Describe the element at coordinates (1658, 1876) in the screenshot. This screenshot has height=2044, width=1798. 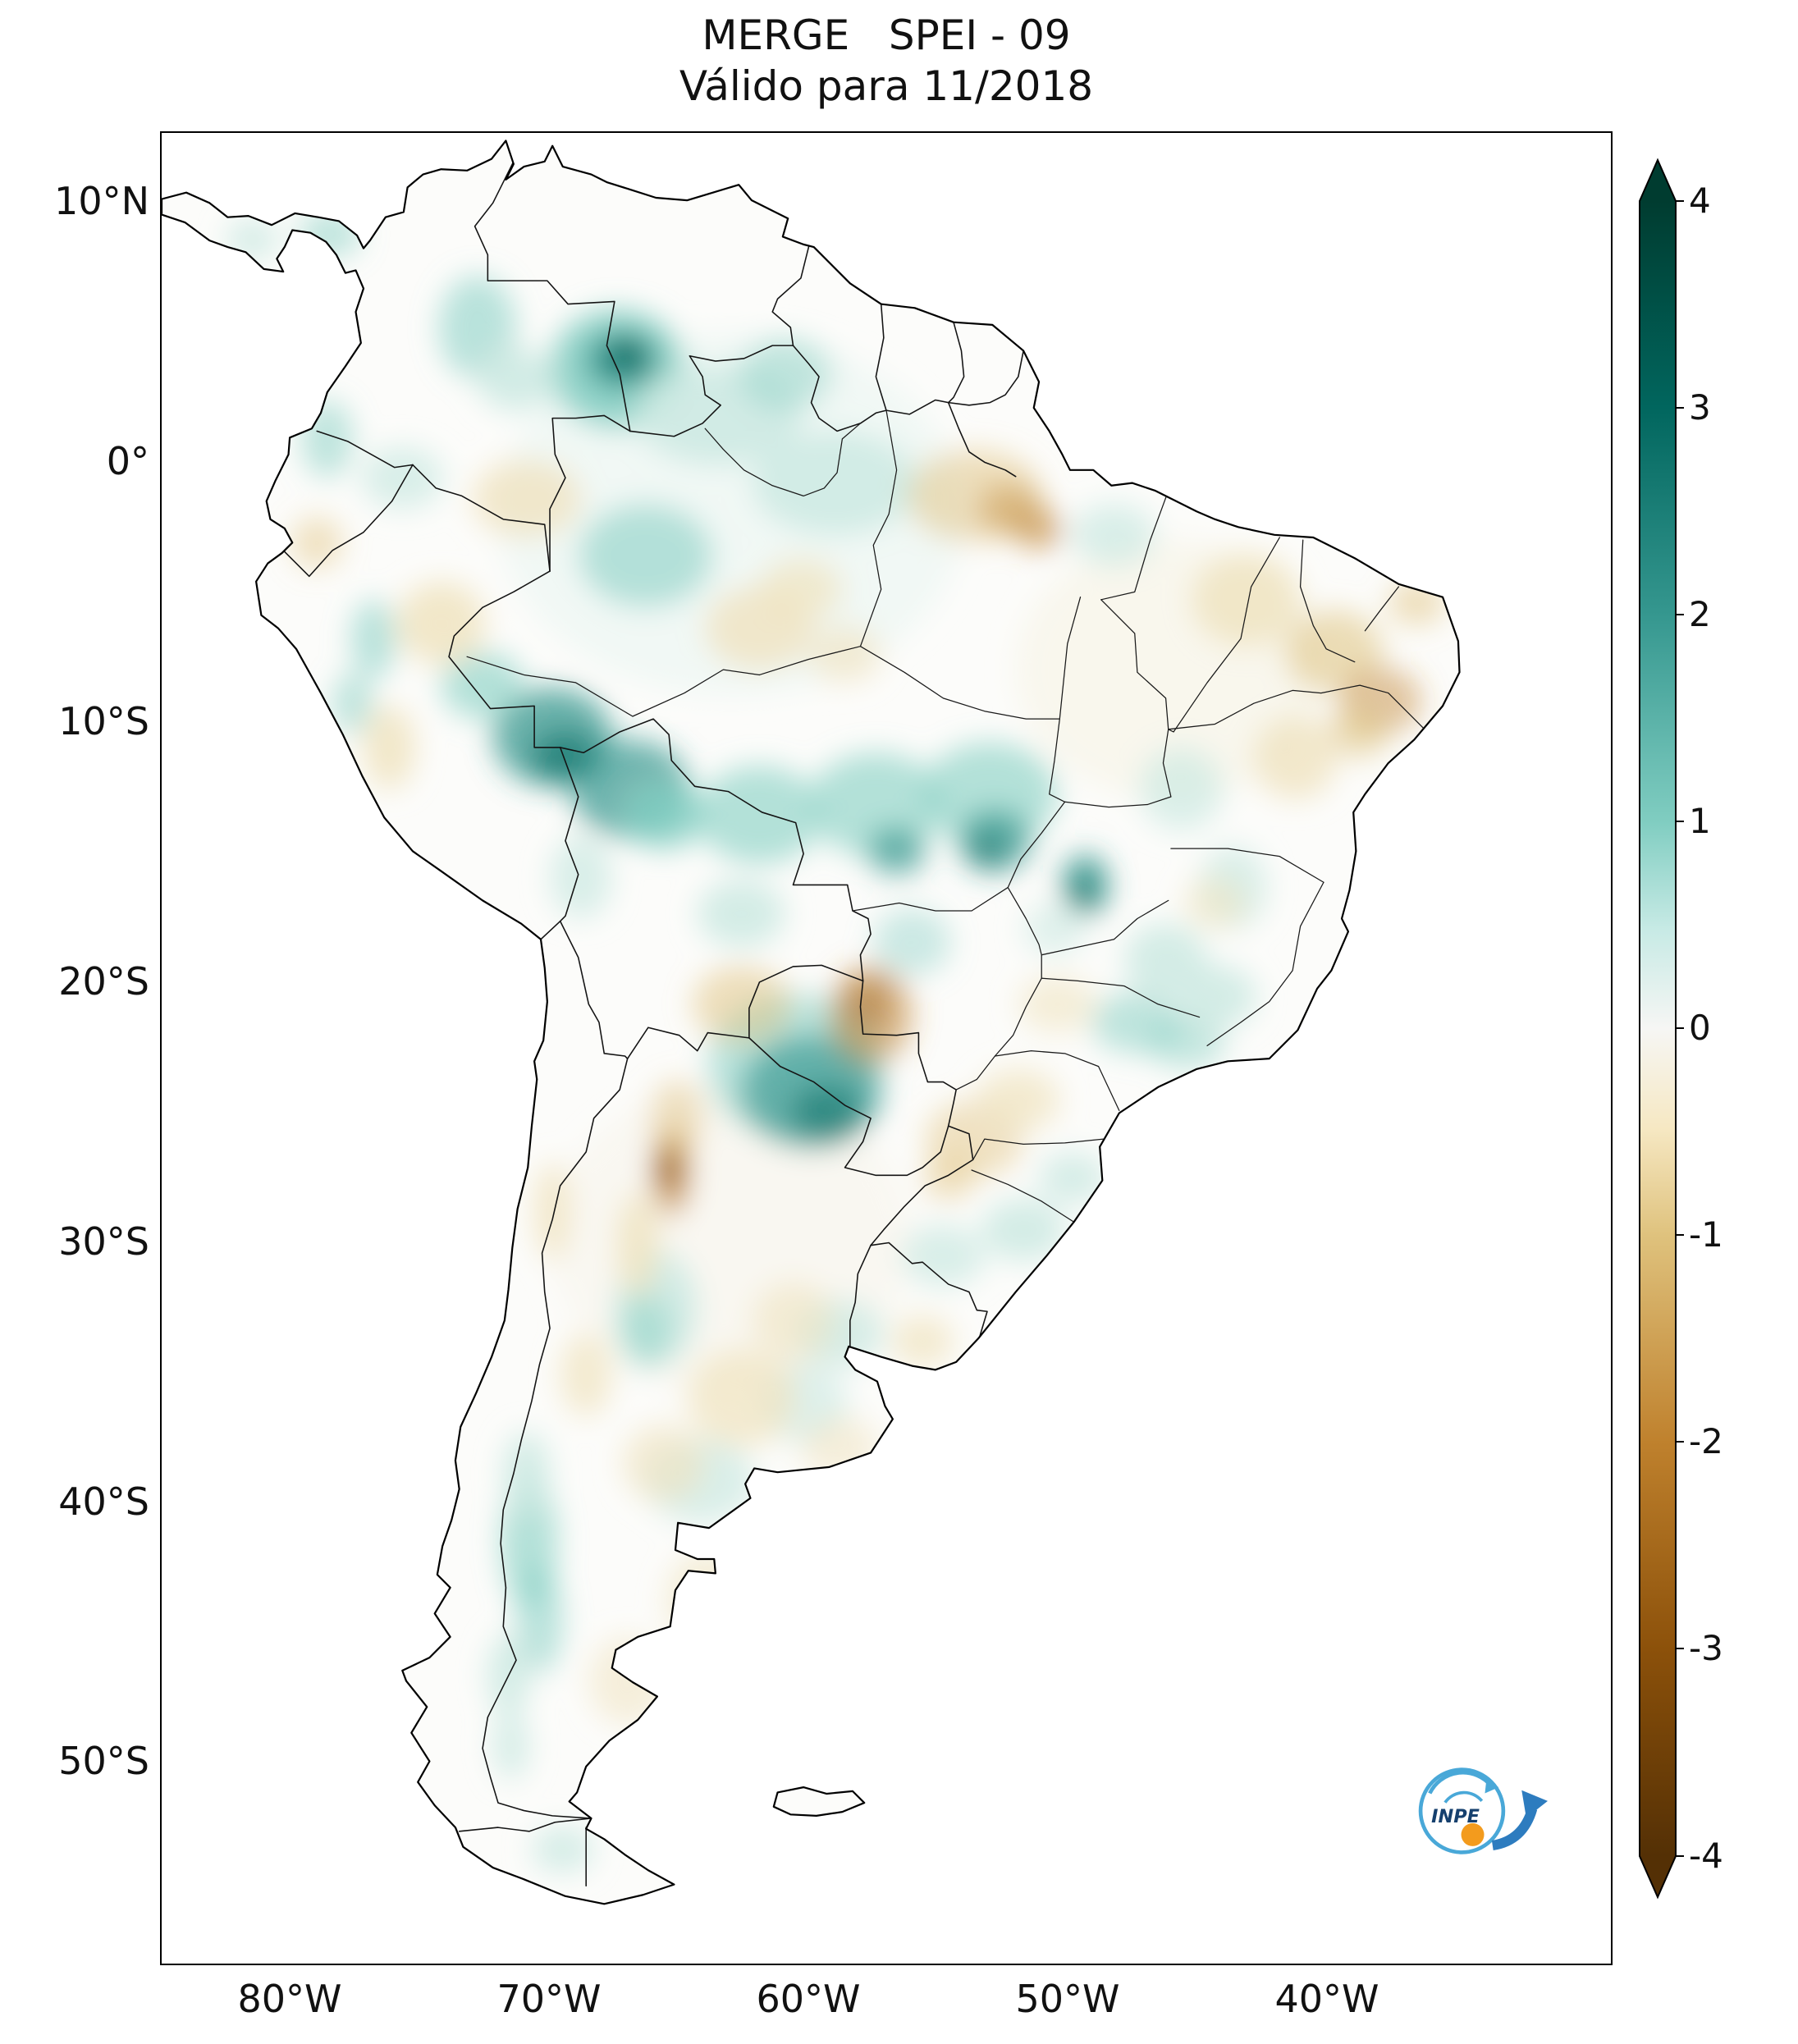
I see `colorbar-extend-bottom` at that location.